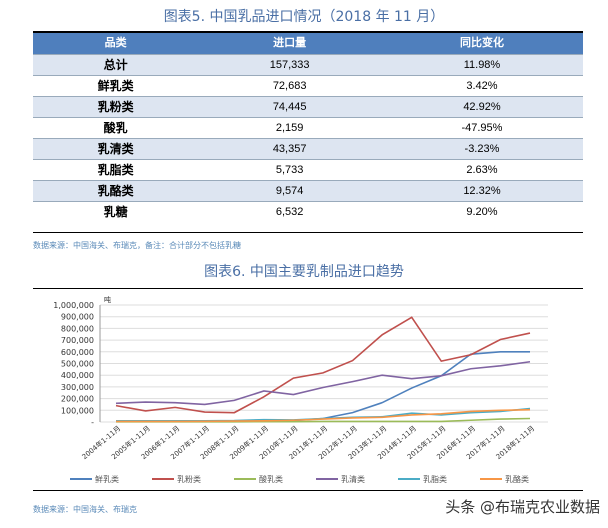  Describe the element at coordinates (289, 65) in the screenshot. I see `cell-volume: 157,333` at that location.